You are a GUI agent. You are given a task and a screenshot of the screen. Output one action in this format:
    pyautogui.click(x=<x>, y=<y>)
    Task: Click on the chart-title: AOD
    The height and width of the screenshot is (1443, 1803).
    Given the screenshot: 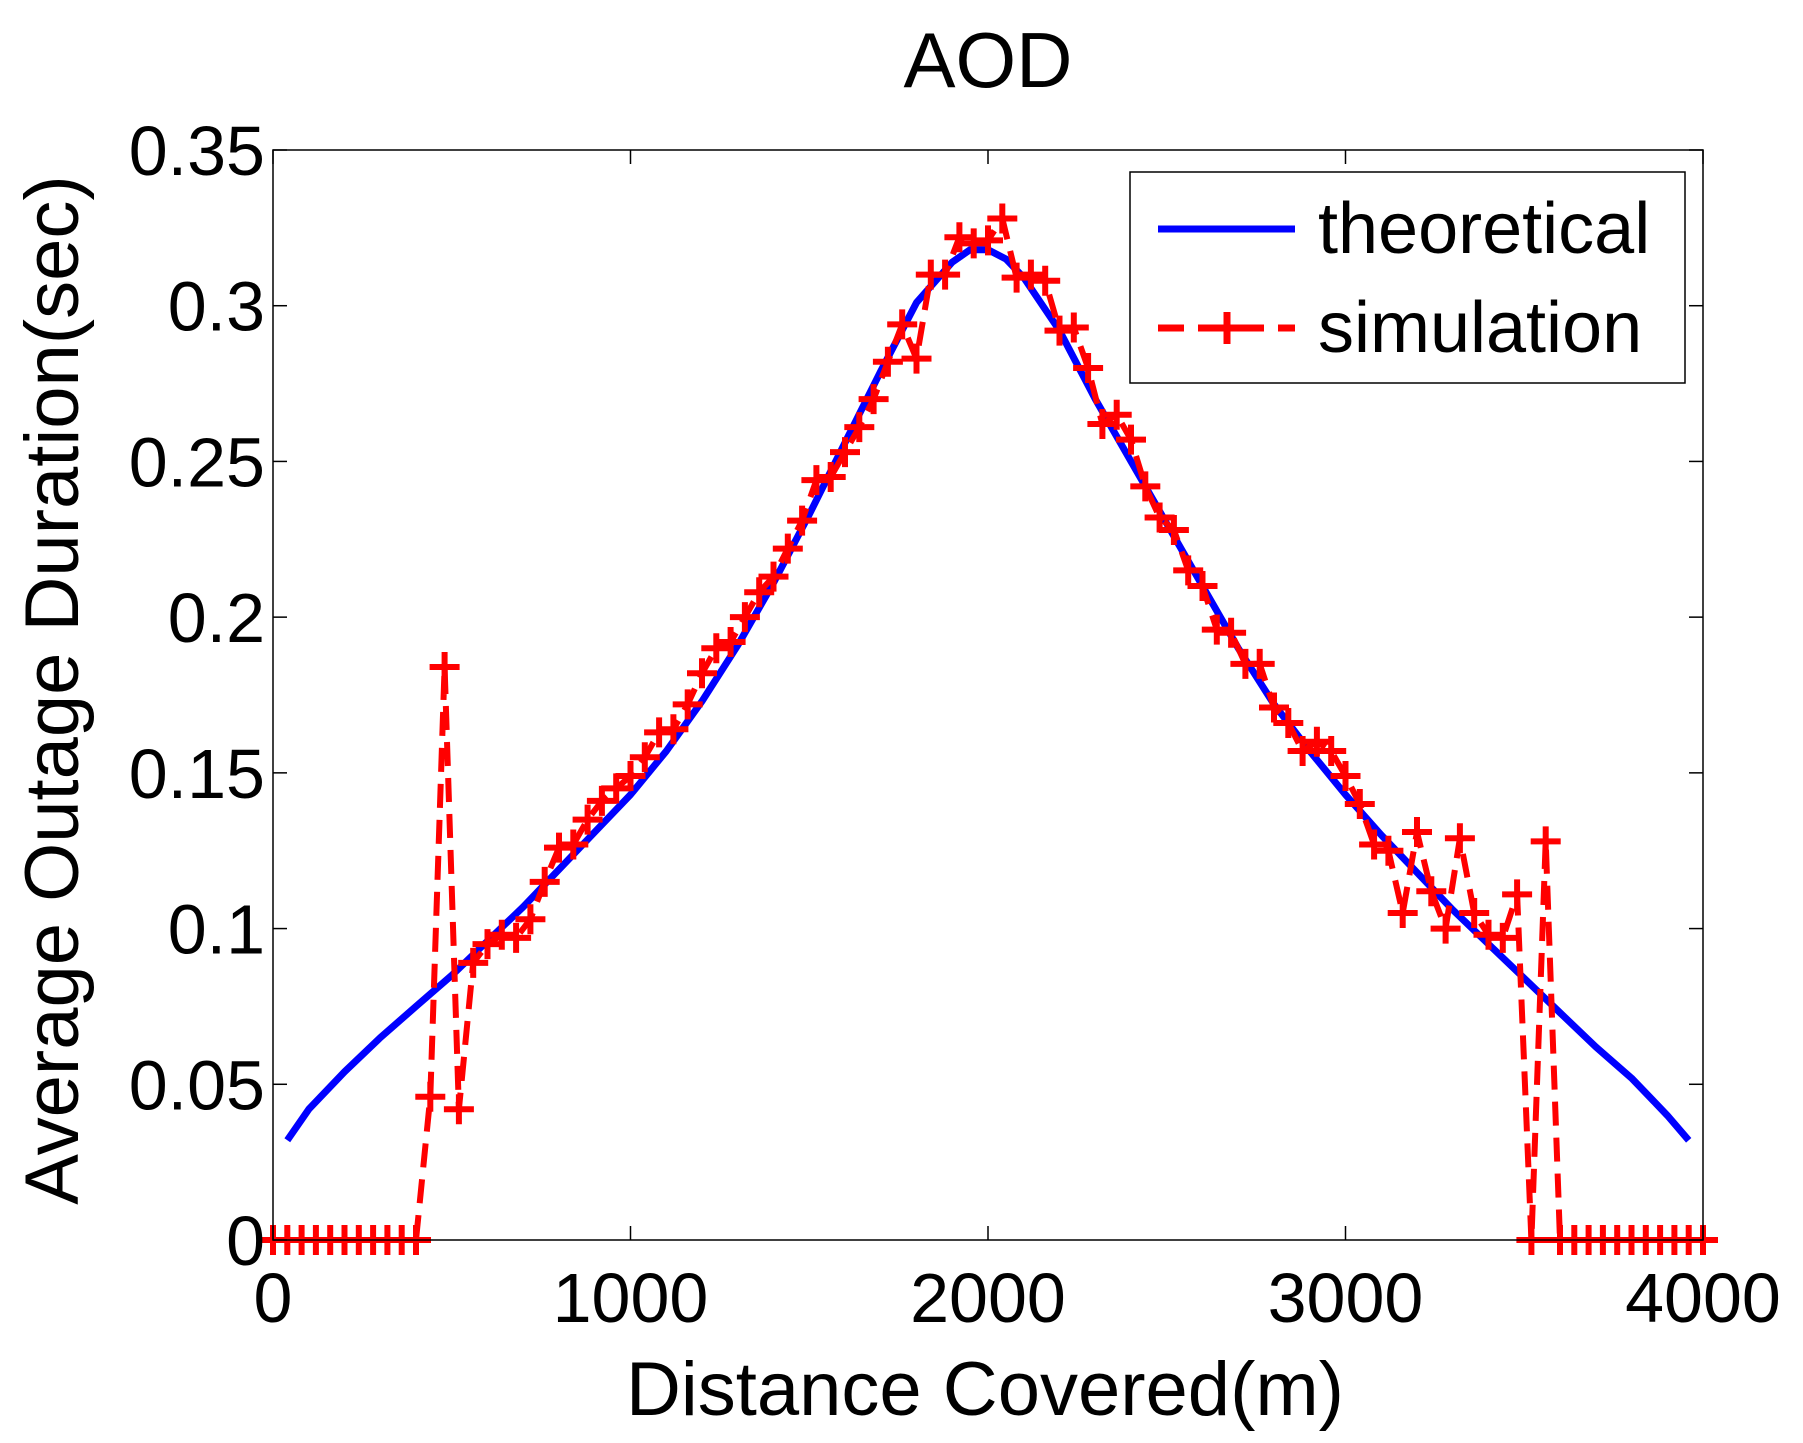 What is the action you would take?
    pyautogui.click(x=987, y=60)
    